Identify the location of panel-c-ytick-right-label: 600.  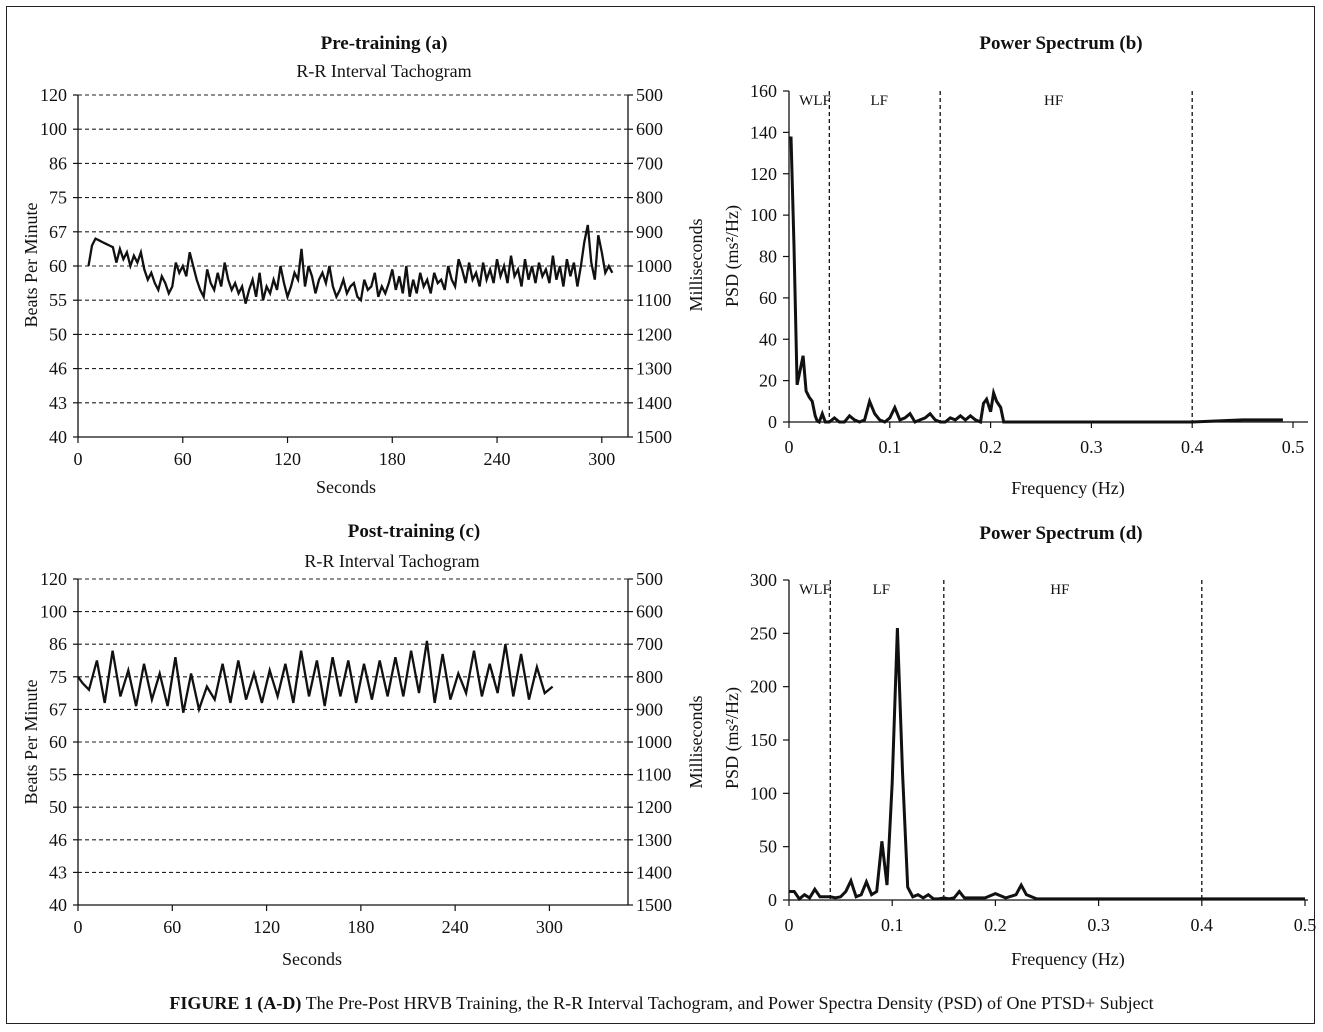
(649, 612).